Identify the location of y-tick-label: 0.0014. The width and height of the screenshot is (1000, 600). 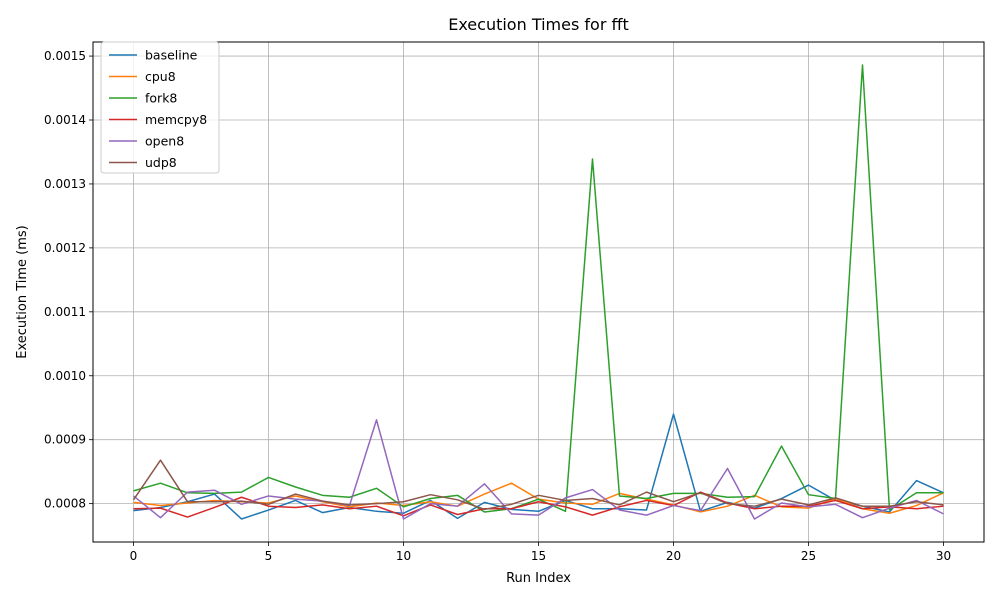
(65, 120).